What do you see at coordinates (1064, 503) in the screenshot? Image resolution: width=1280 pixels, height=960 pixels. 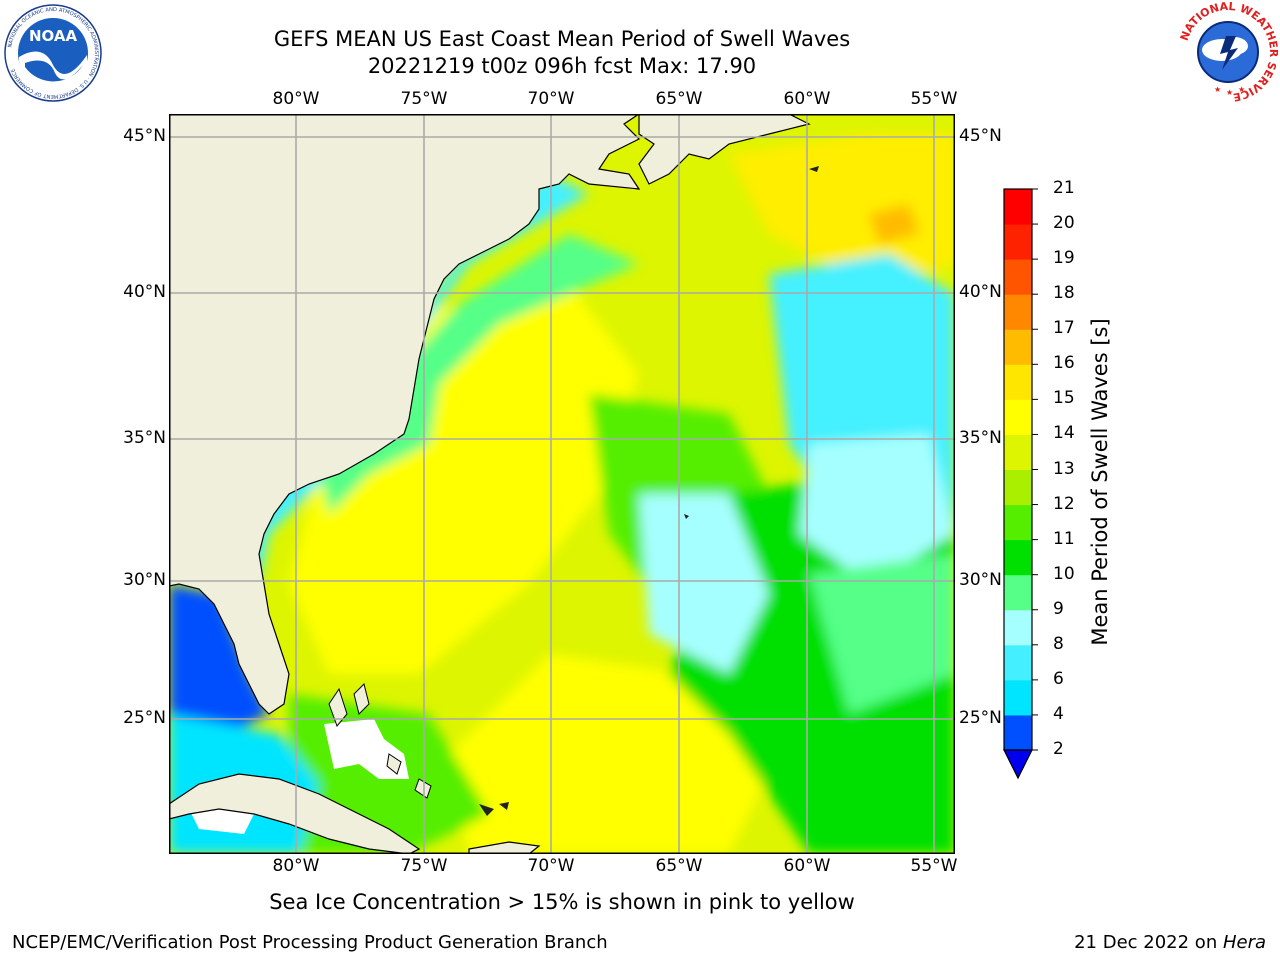 I see `colorbar-tick-label: 12` at bounding box center [1064, 503].